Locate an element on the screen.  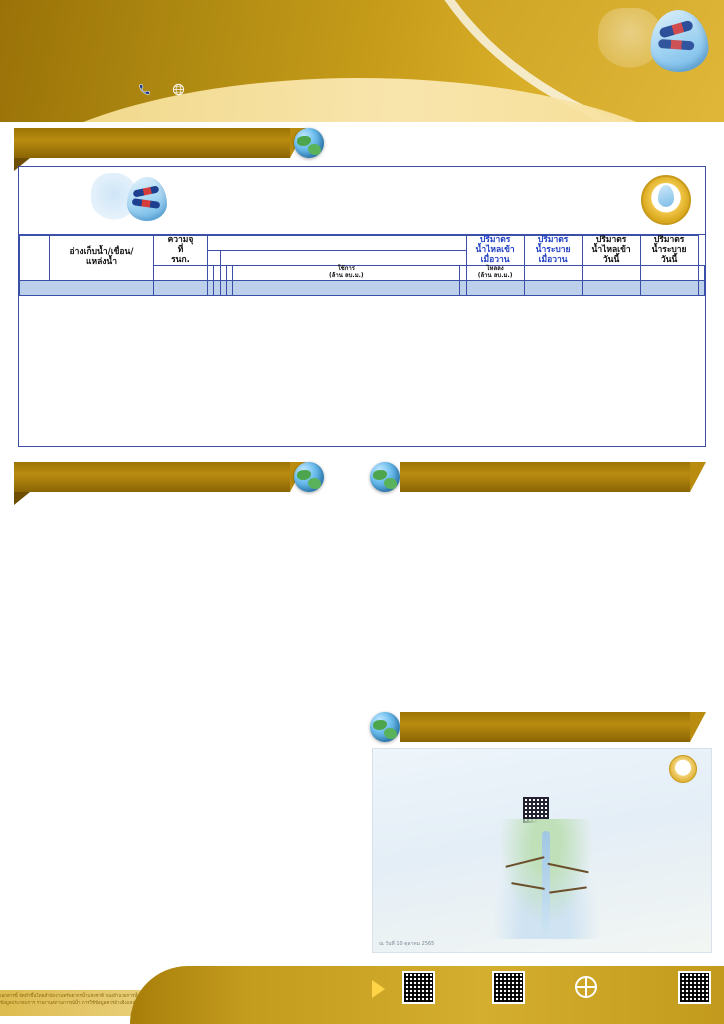
tree-illustration is located at coordinates (546, 879).